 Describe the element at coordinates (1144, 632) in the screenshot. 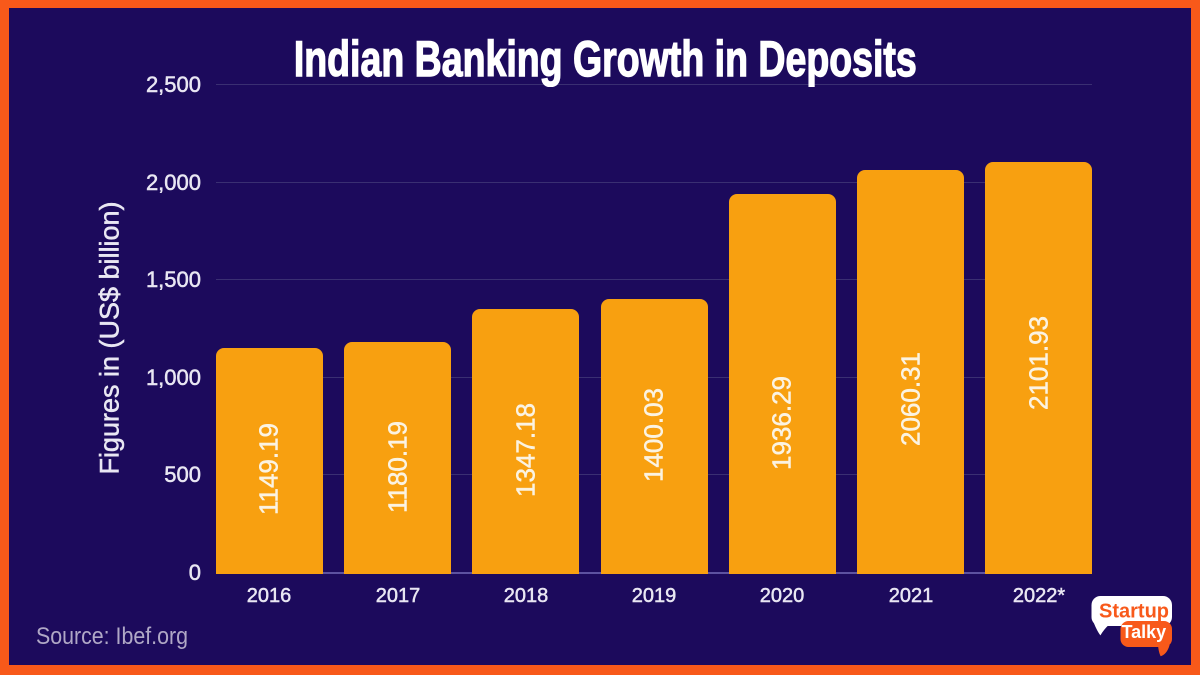

I see `svg-text: Talky` at that location.